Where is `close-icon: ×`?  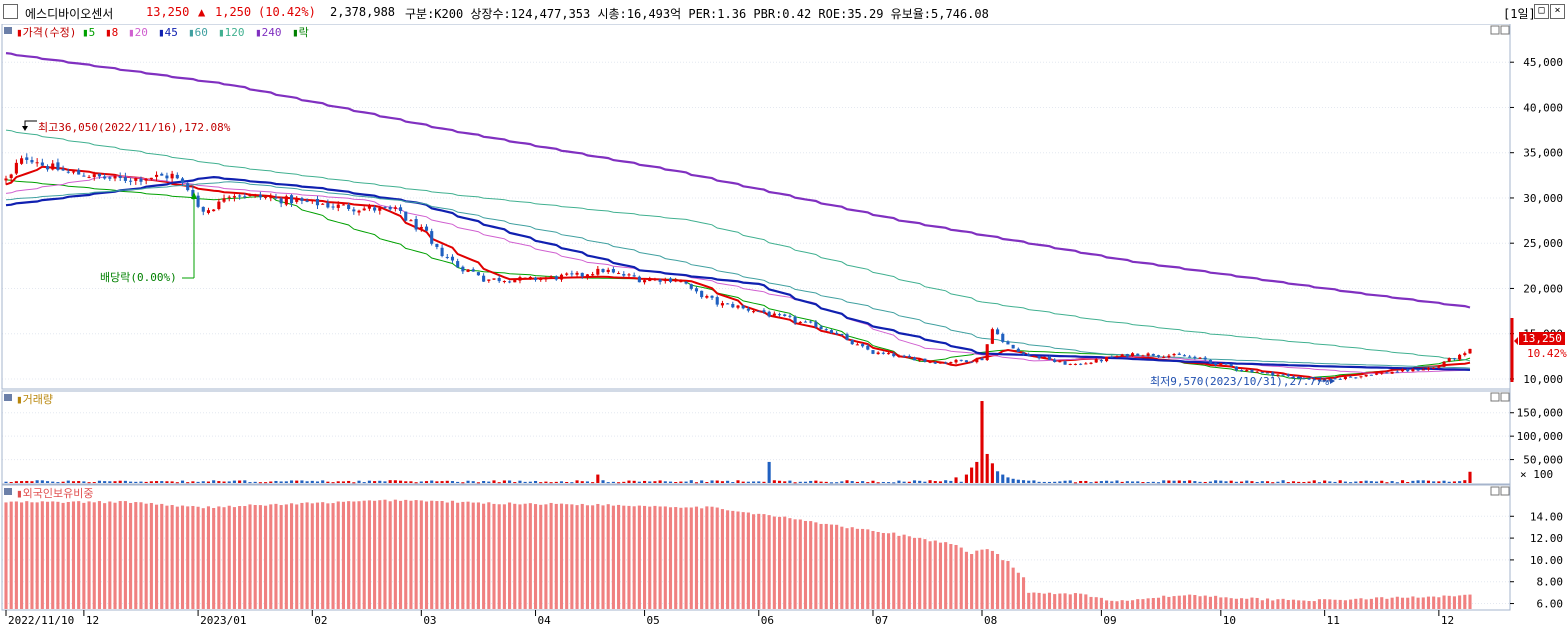
close-icon: × is located at coordinates (1557, 11).